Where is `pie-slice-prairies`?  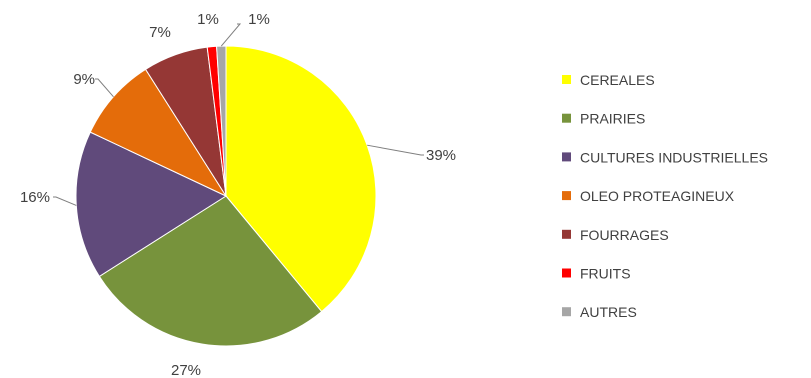
pie-slice-prairies is located at coordinates (210, 271).